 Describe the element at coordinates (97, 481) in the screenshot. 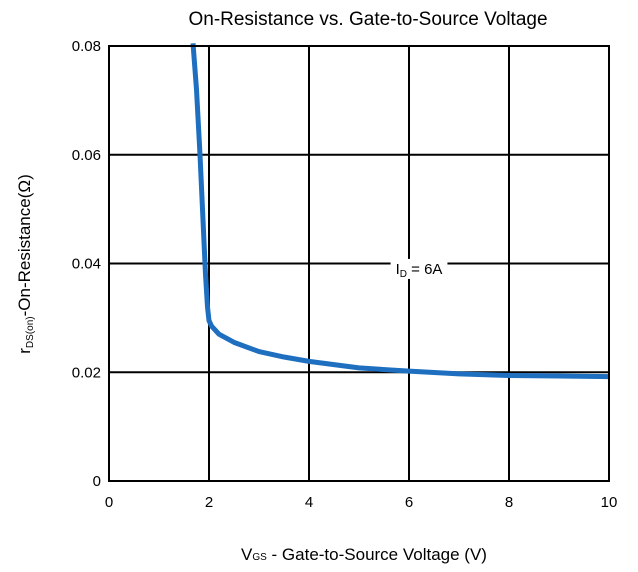

I see `y-tick-label: 0` at that location.